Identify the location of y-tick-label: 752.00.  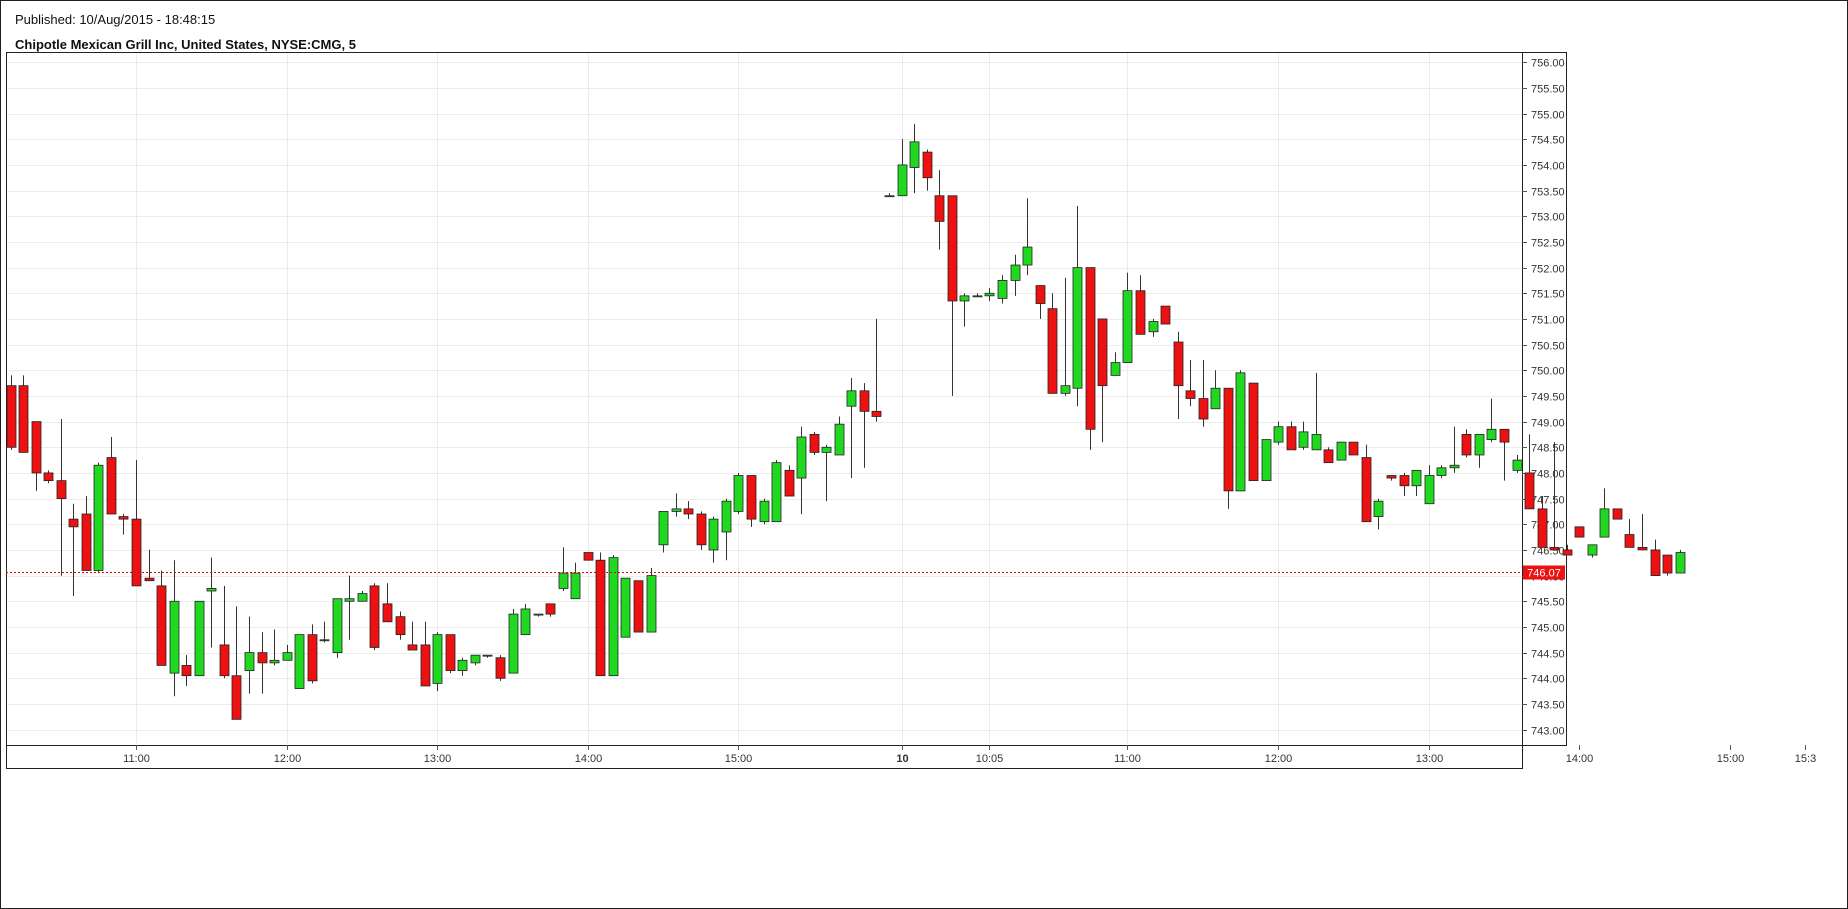
(1548, 270).